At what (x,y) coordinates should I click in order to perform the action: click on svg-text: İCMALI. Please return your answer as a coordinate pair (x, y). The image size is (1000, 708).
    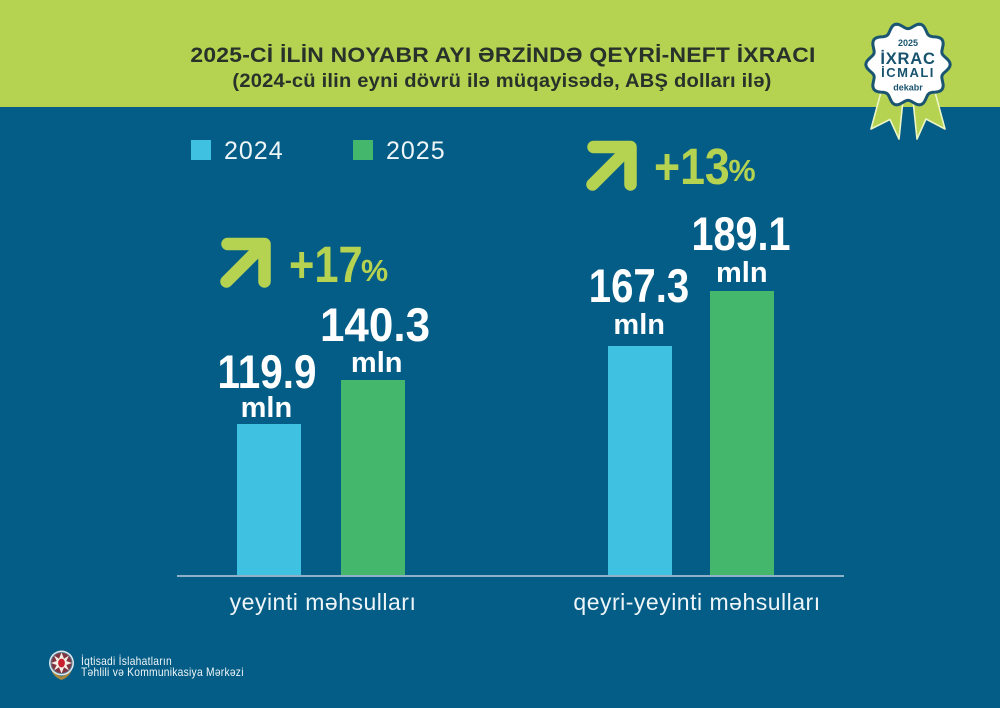
    Looking at the image, I should click on (908, 72).